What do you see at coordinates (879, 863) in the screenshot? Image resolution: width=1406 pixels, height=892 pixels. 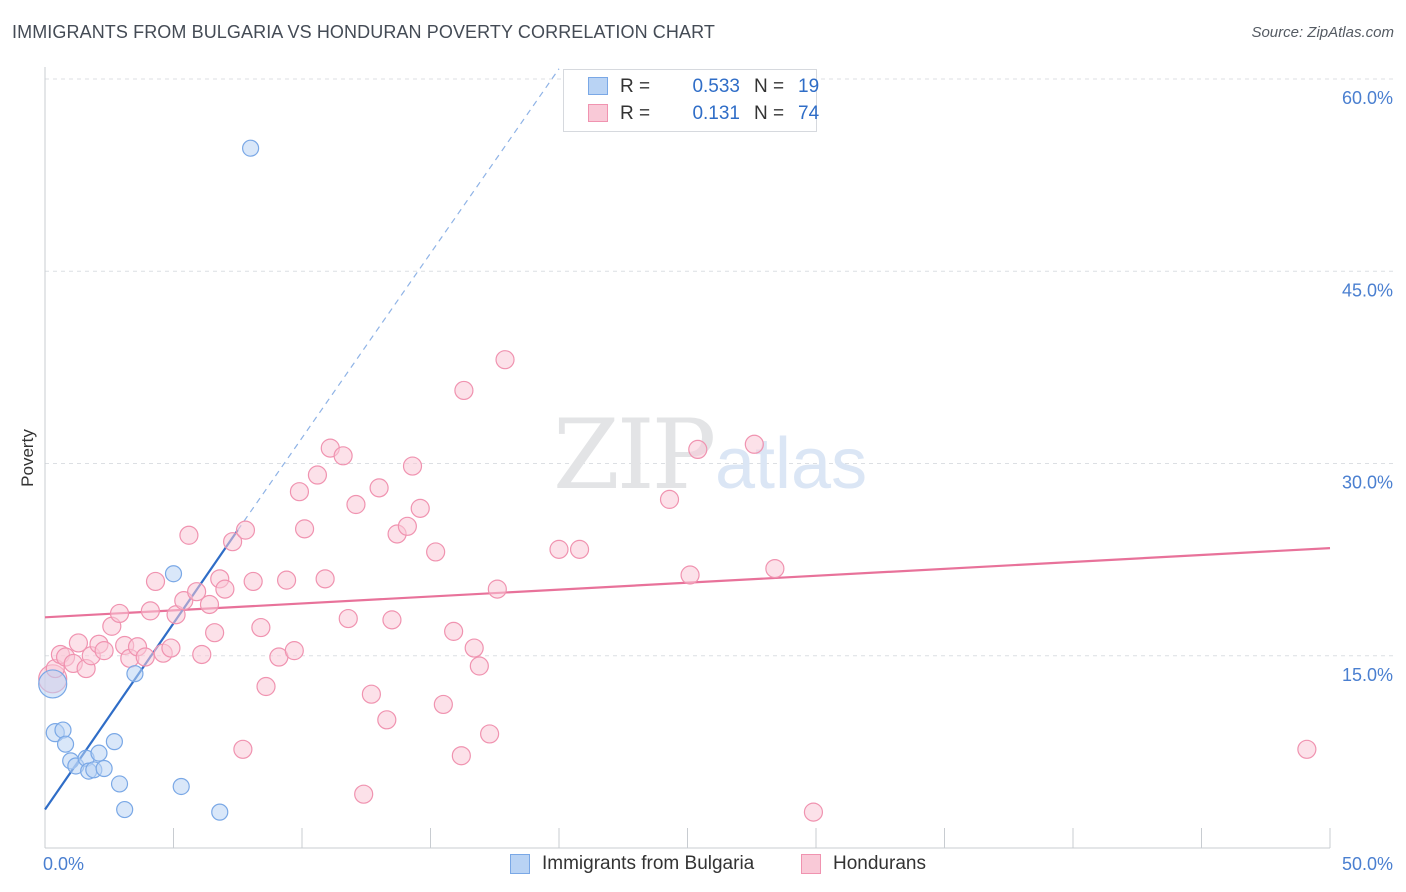 I see `legend-label-hondurans: Hondurans` at bounding box center [879, 863].